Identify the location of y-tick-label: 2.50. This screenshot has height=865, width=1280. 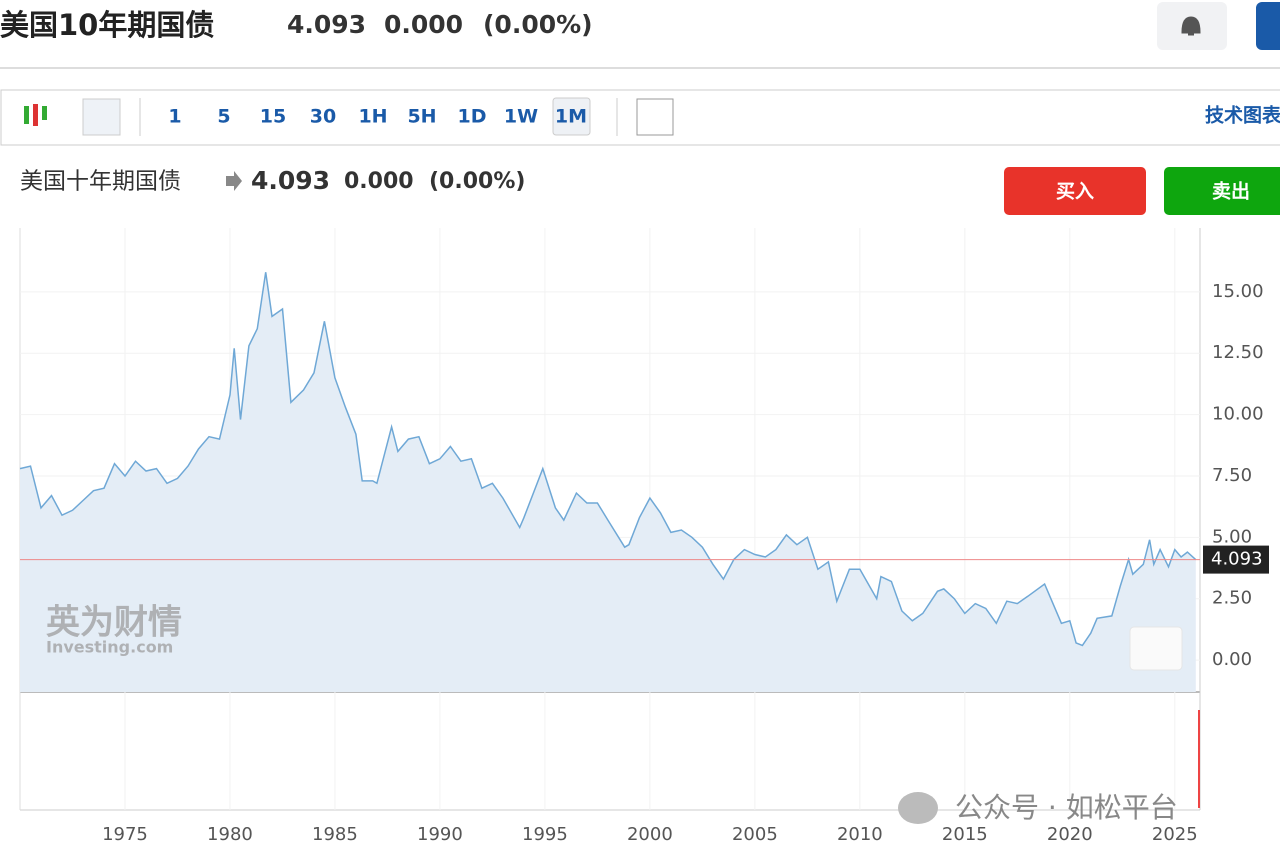
(1232, 598).